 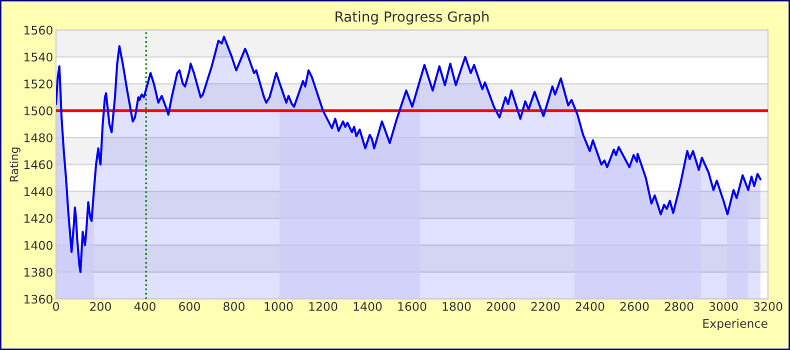 What do you see at coordinates (679, 306) in the screenshot?
I see `x-tick-label: 2800` at bounding box center [679, 306].